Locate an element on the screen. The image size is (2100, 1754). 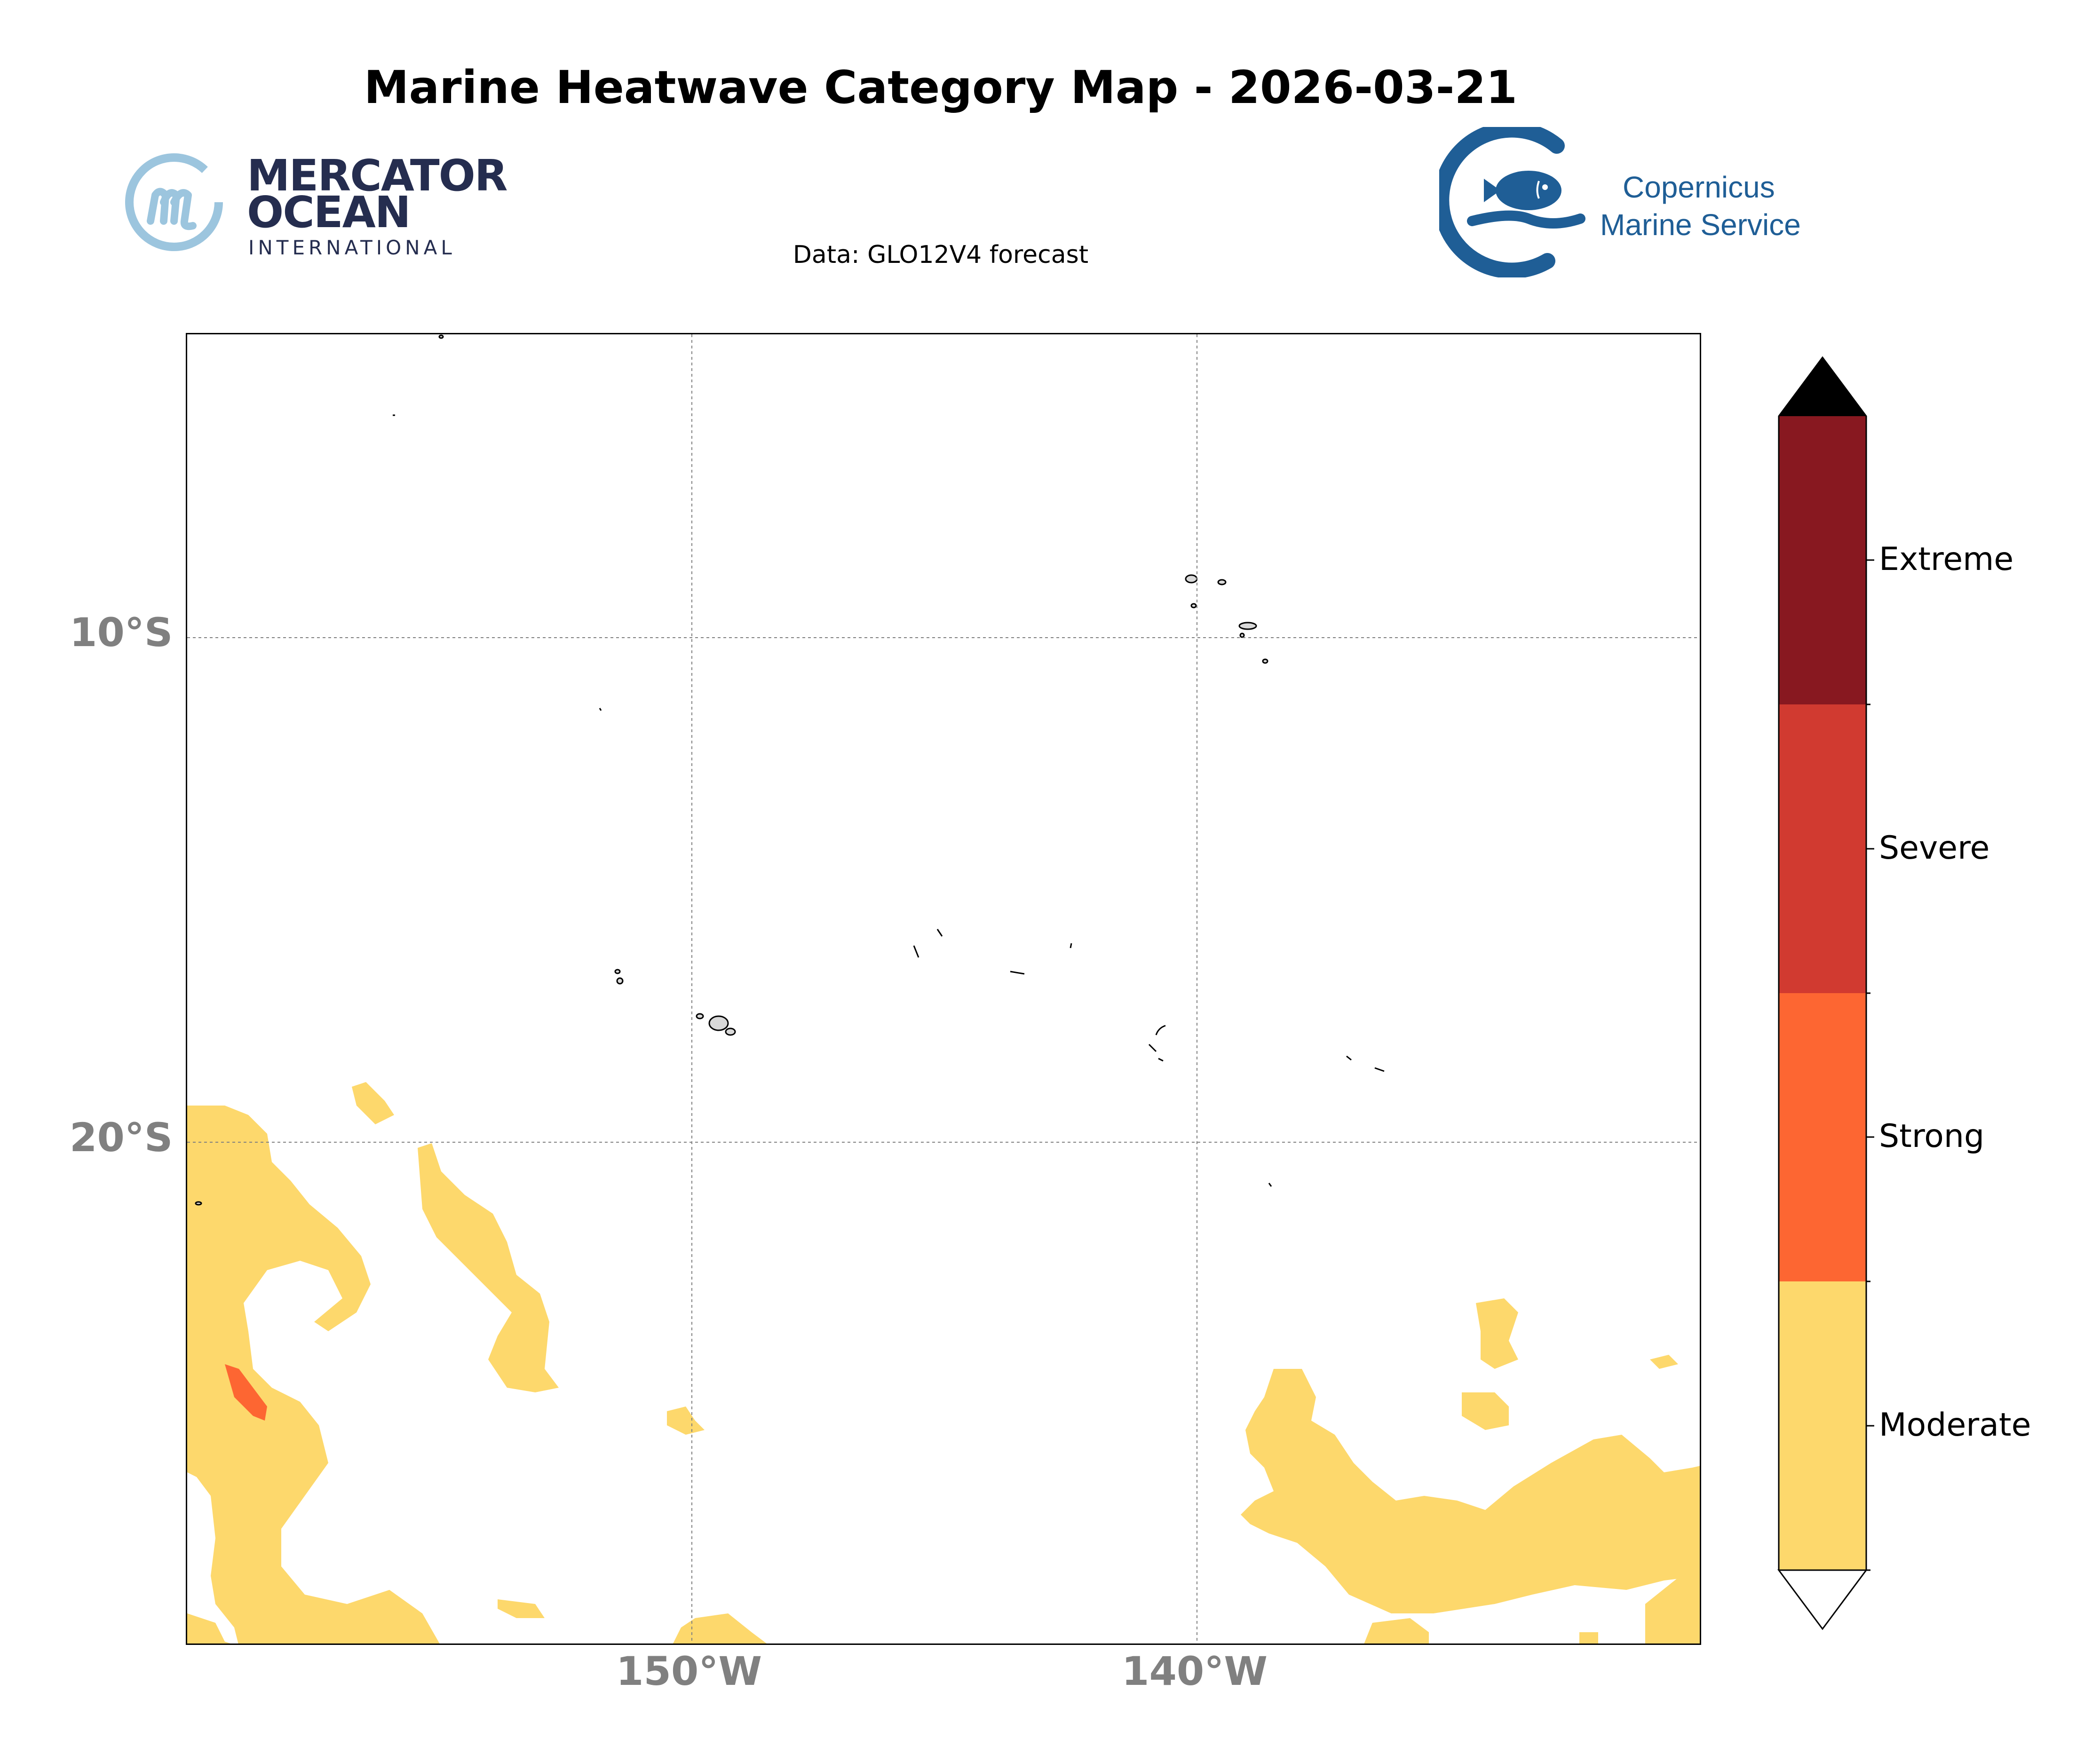
colorbar-ticks is located at coordinates (1870, 1065).